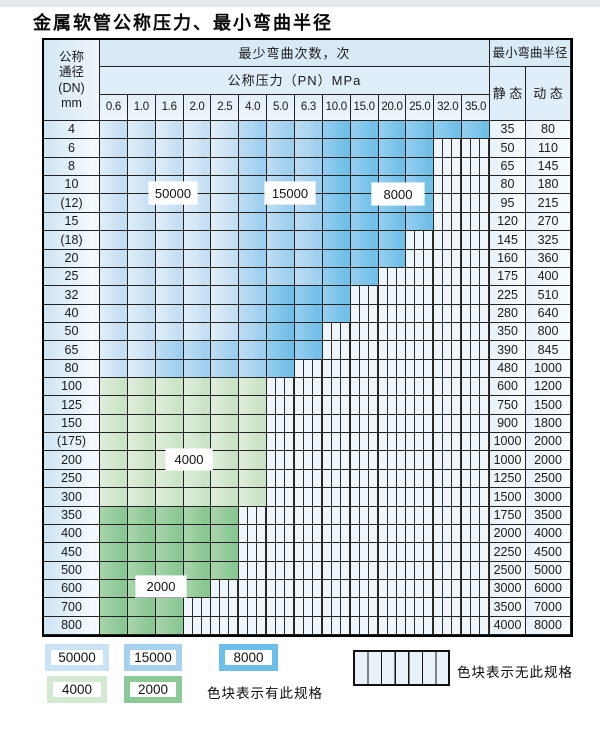  Describe the element at coordinates (548, 625) in the screenshot. I see `dynamic-value-cell: 8000` at that location.